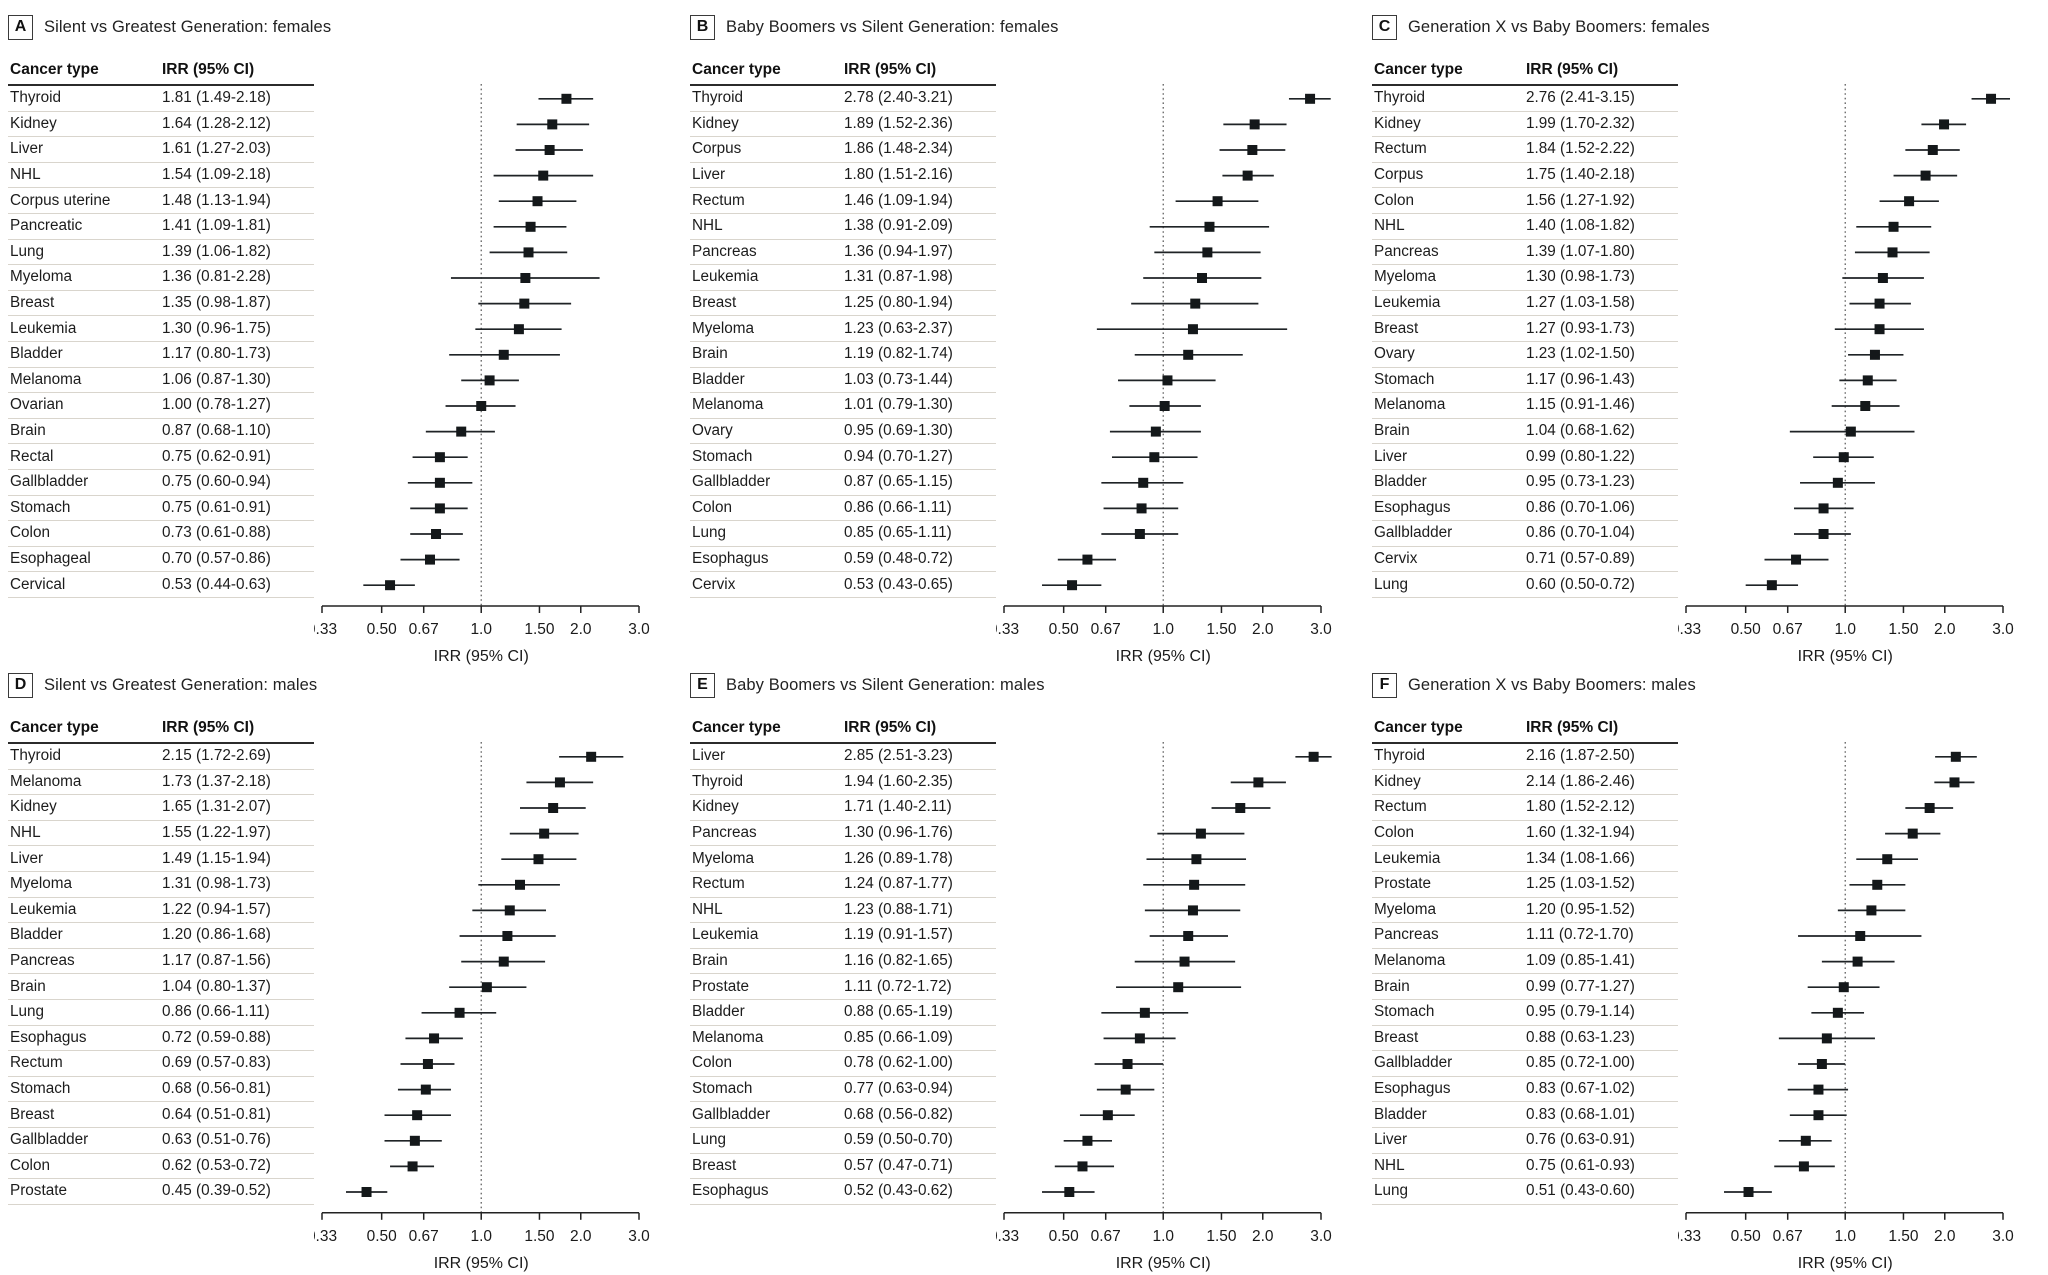 This screenshot has width=2048, height=1275. I want to click on cancer-type-label: Pancreatic, so click(46, 226).